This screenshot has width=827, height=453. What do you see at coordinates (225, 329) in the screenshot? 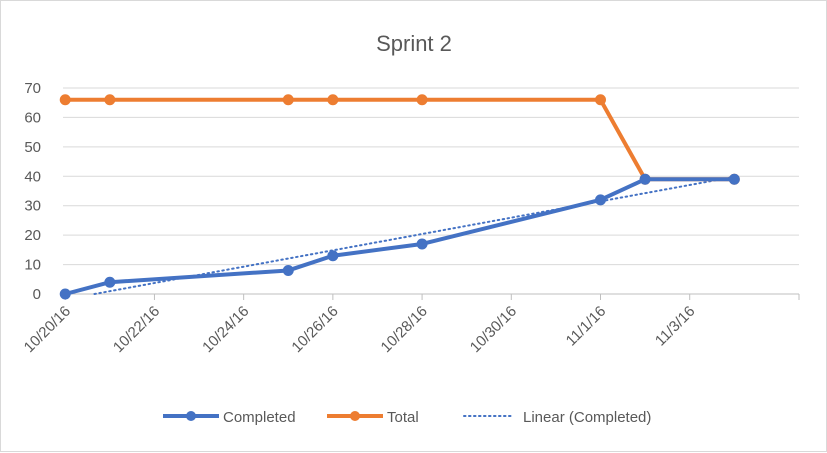
I see `x-tick-label: 10/24/16` at bounding box center [225, 329].